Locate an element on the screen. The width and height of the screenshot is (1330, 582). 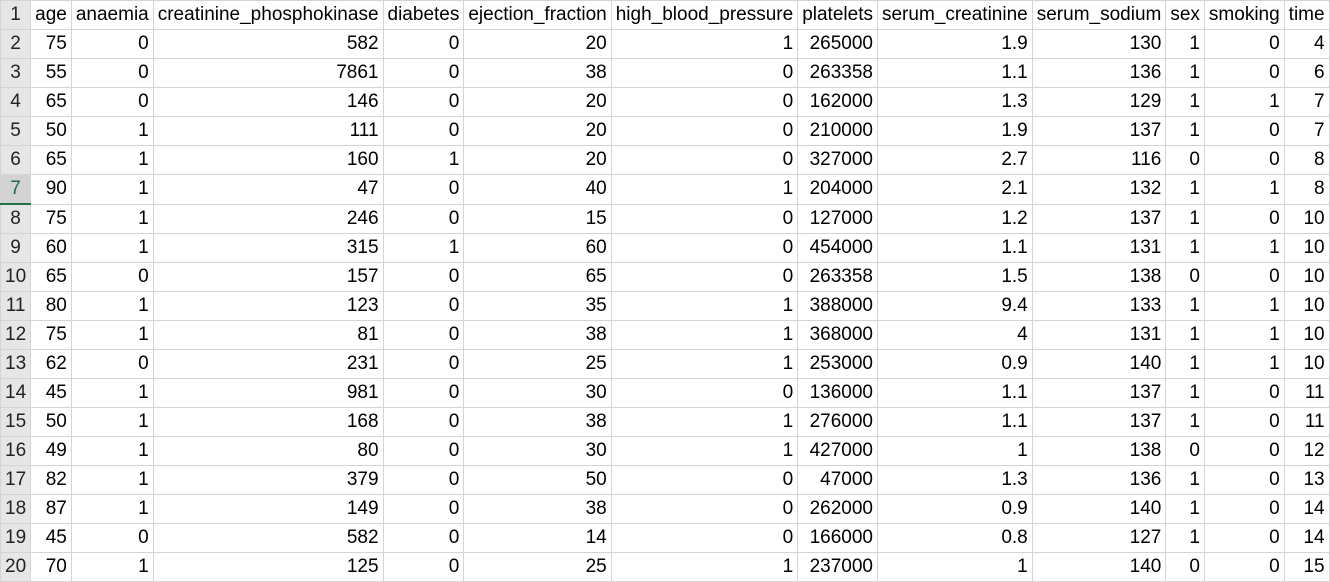
column-header-cell: serum_creatinine is located at coordinates (954, 15).